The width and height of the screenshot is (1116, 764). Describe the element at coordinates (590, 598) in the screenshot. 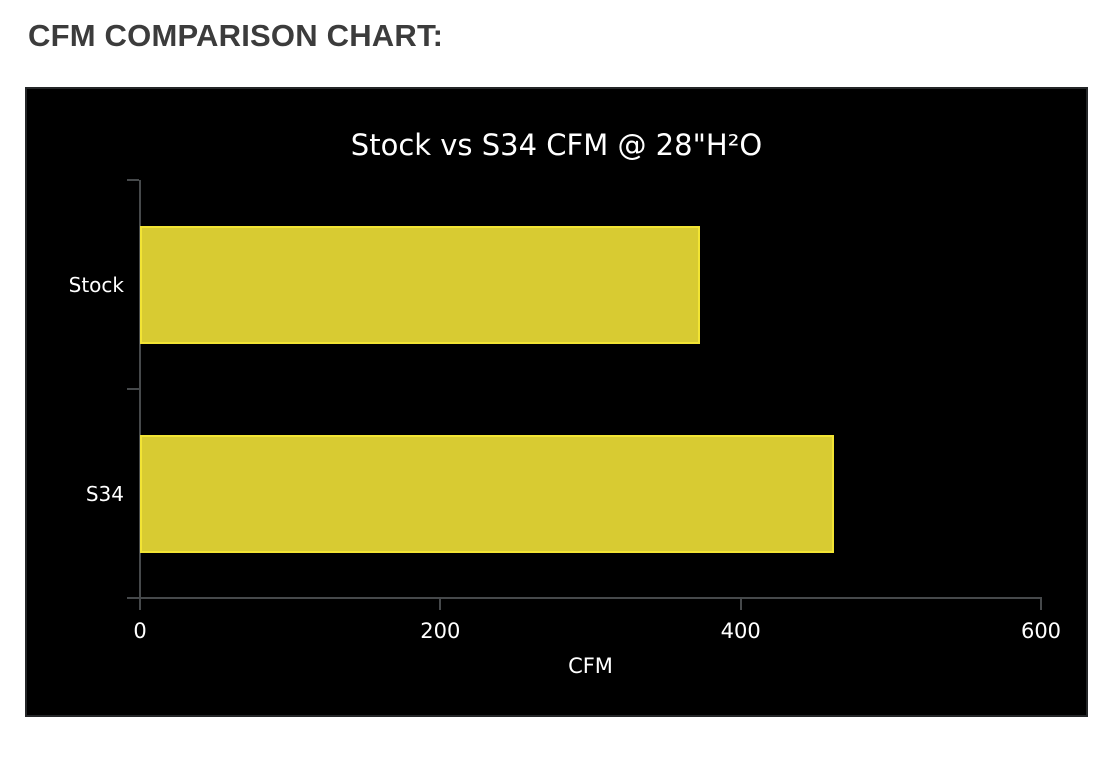

I see `x-axis-line` at that location.